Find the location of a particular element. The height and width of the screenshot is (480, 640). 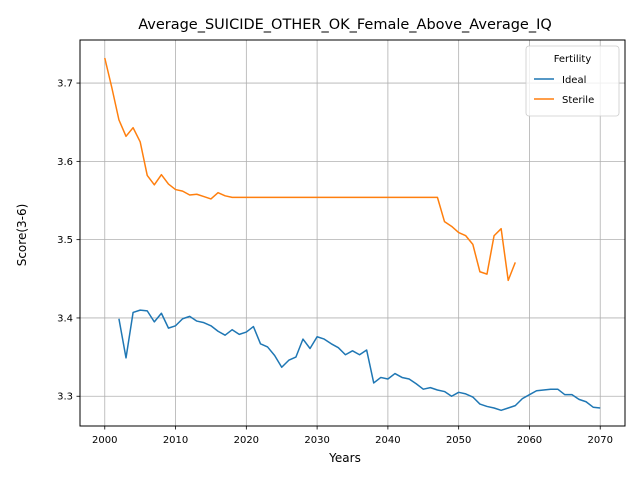

legend-label-sterile: Sterile is located at coordinates (578, 100).